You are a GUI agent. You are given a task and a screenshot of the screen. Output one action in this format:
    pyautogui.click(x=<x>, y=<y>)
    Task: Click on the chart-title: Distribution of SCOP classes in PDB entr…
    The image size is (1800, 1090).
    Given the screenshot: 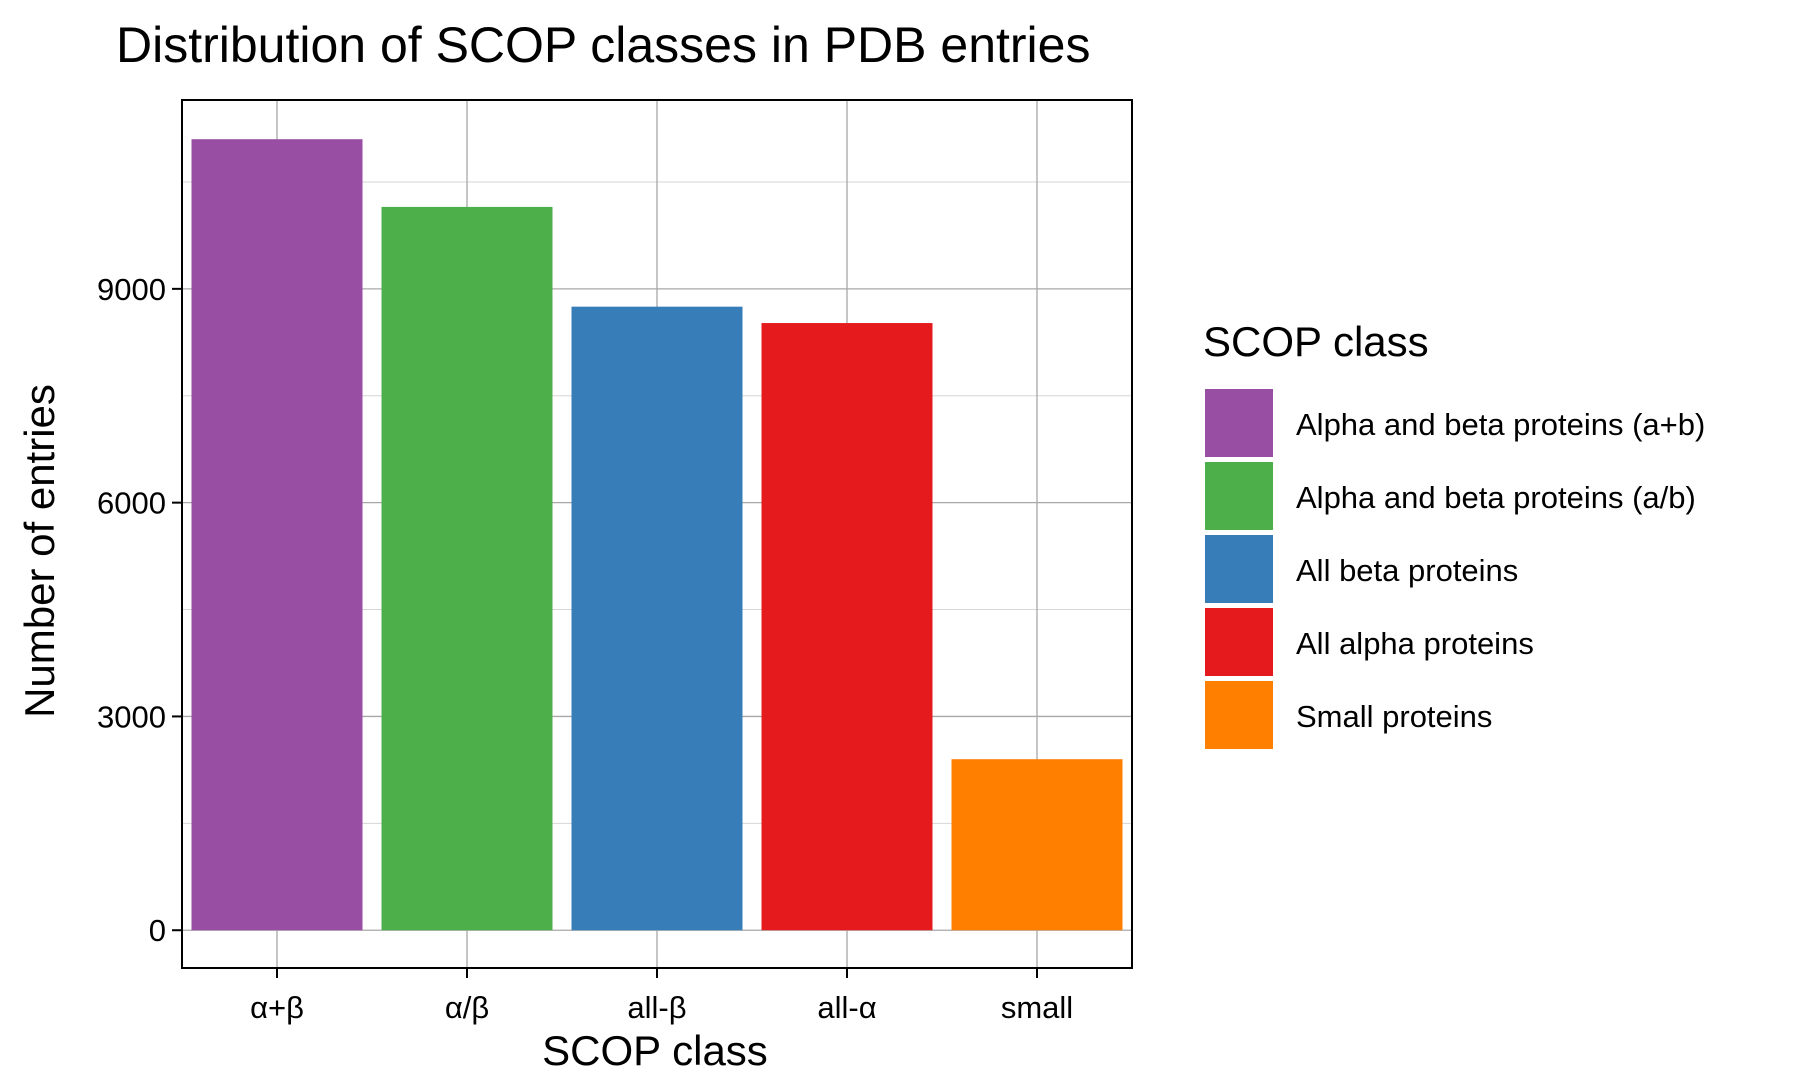 What is the action you would take?
    pyautogui.click(x=603, y=45)
    